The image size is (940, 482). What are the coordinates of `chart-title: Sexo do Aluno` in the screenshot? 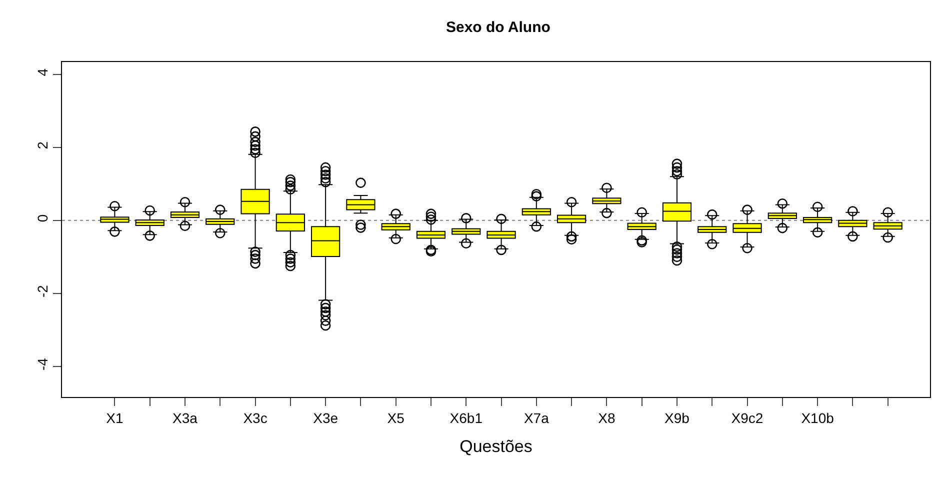 It's located at (498, 27).